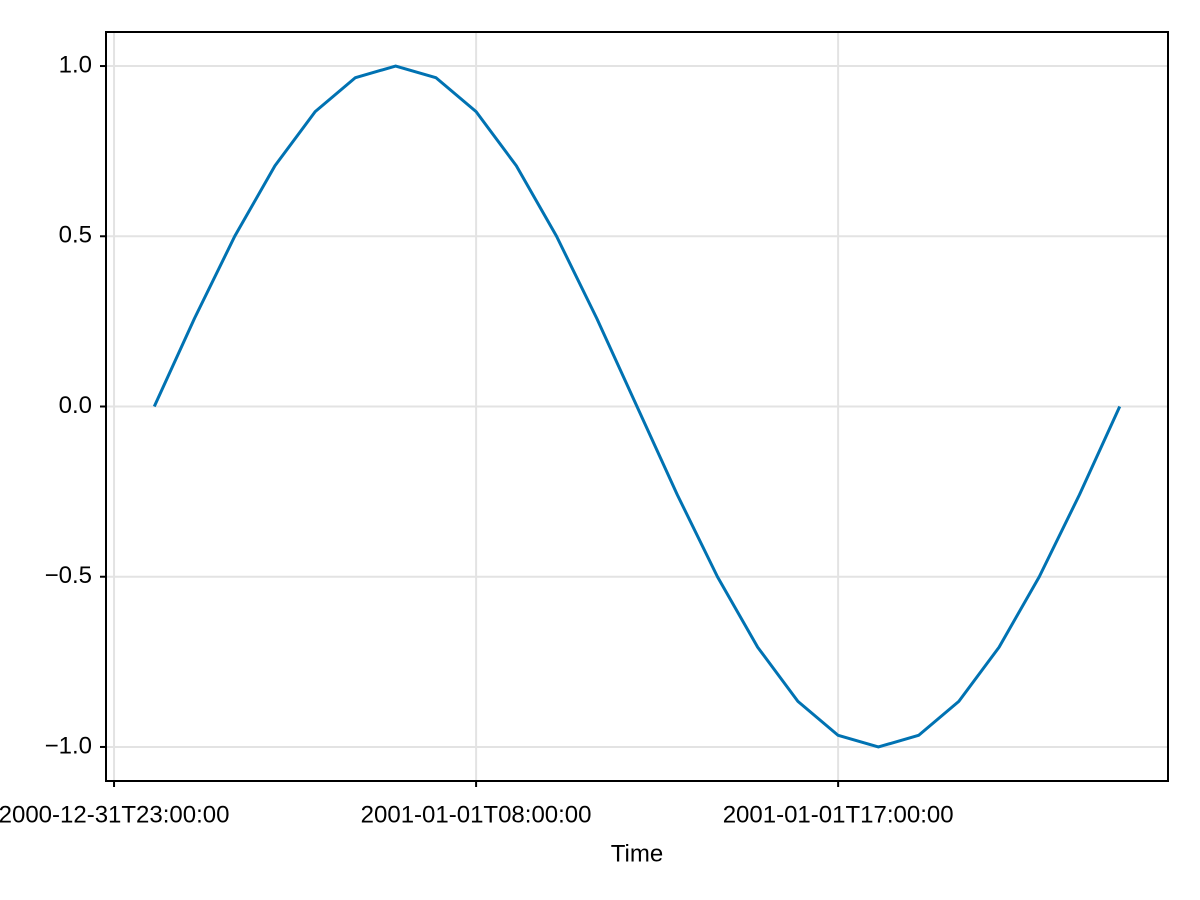 The width and height of the screenshot is (1200, 900). What do you see at coordinates (68, 575) in the screenshot?
I see `y-tick-label: −0.5` at bounding box center [68, 575].